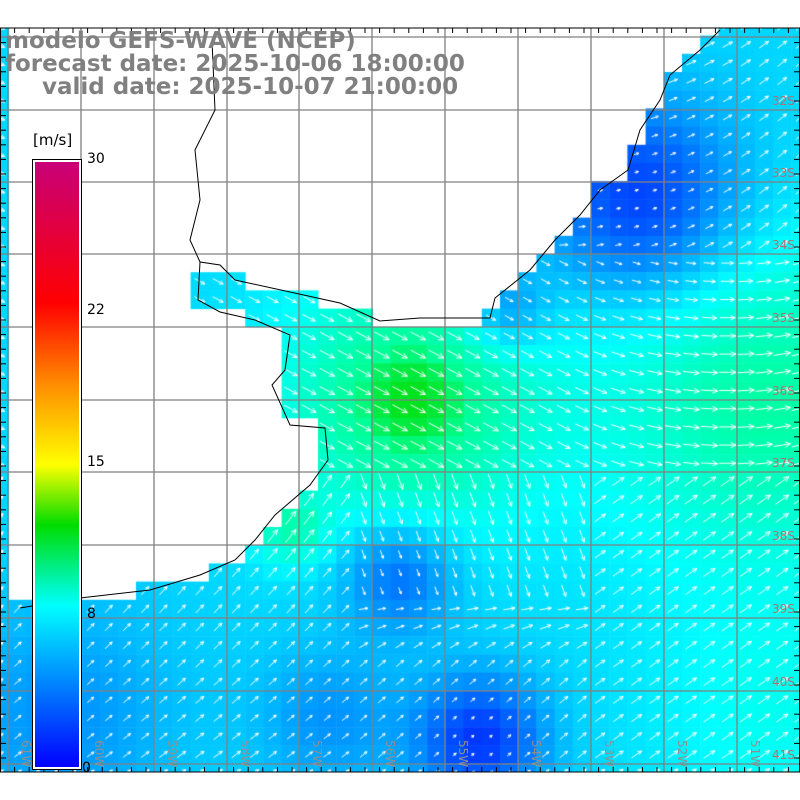 This screenshot has width=800, height=800. I want to click on latitude-label: 32S, so click(783, 101).